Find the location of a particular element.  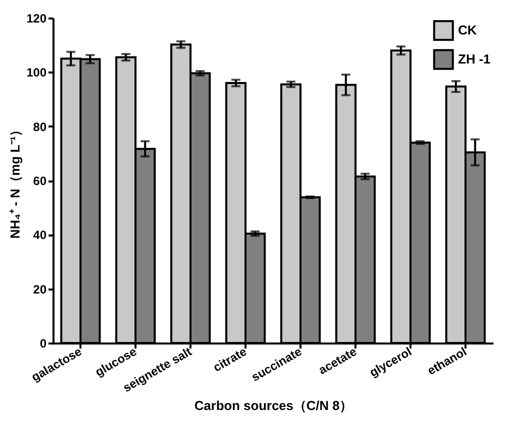

y-tick-label: 120 is located at coordinates (36, 19).